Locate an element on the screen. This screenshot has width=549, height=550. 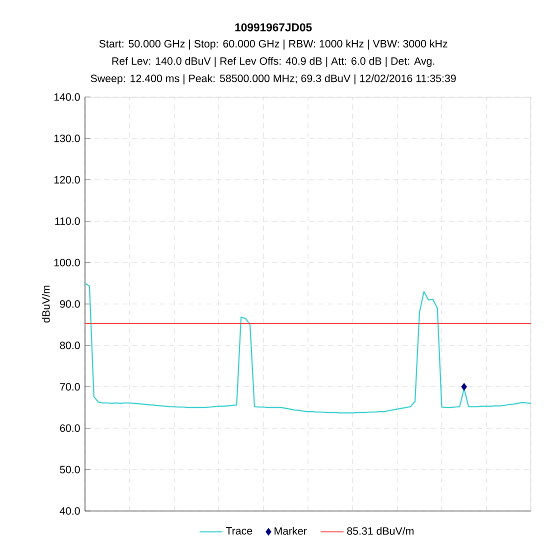
legend-label: Trace is located at coordinates (239, 531).